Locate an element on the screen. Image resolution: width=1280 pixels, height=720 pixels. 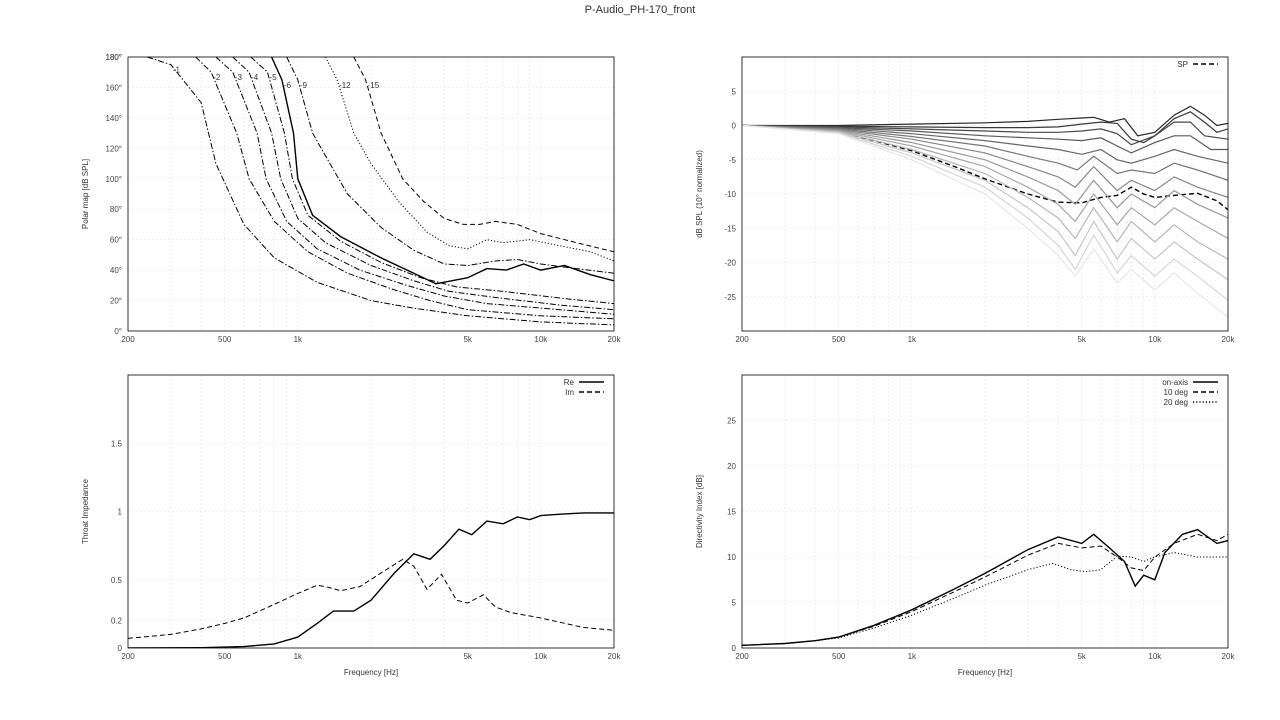
contour-label: -2 is located at coordinates (217, 77).